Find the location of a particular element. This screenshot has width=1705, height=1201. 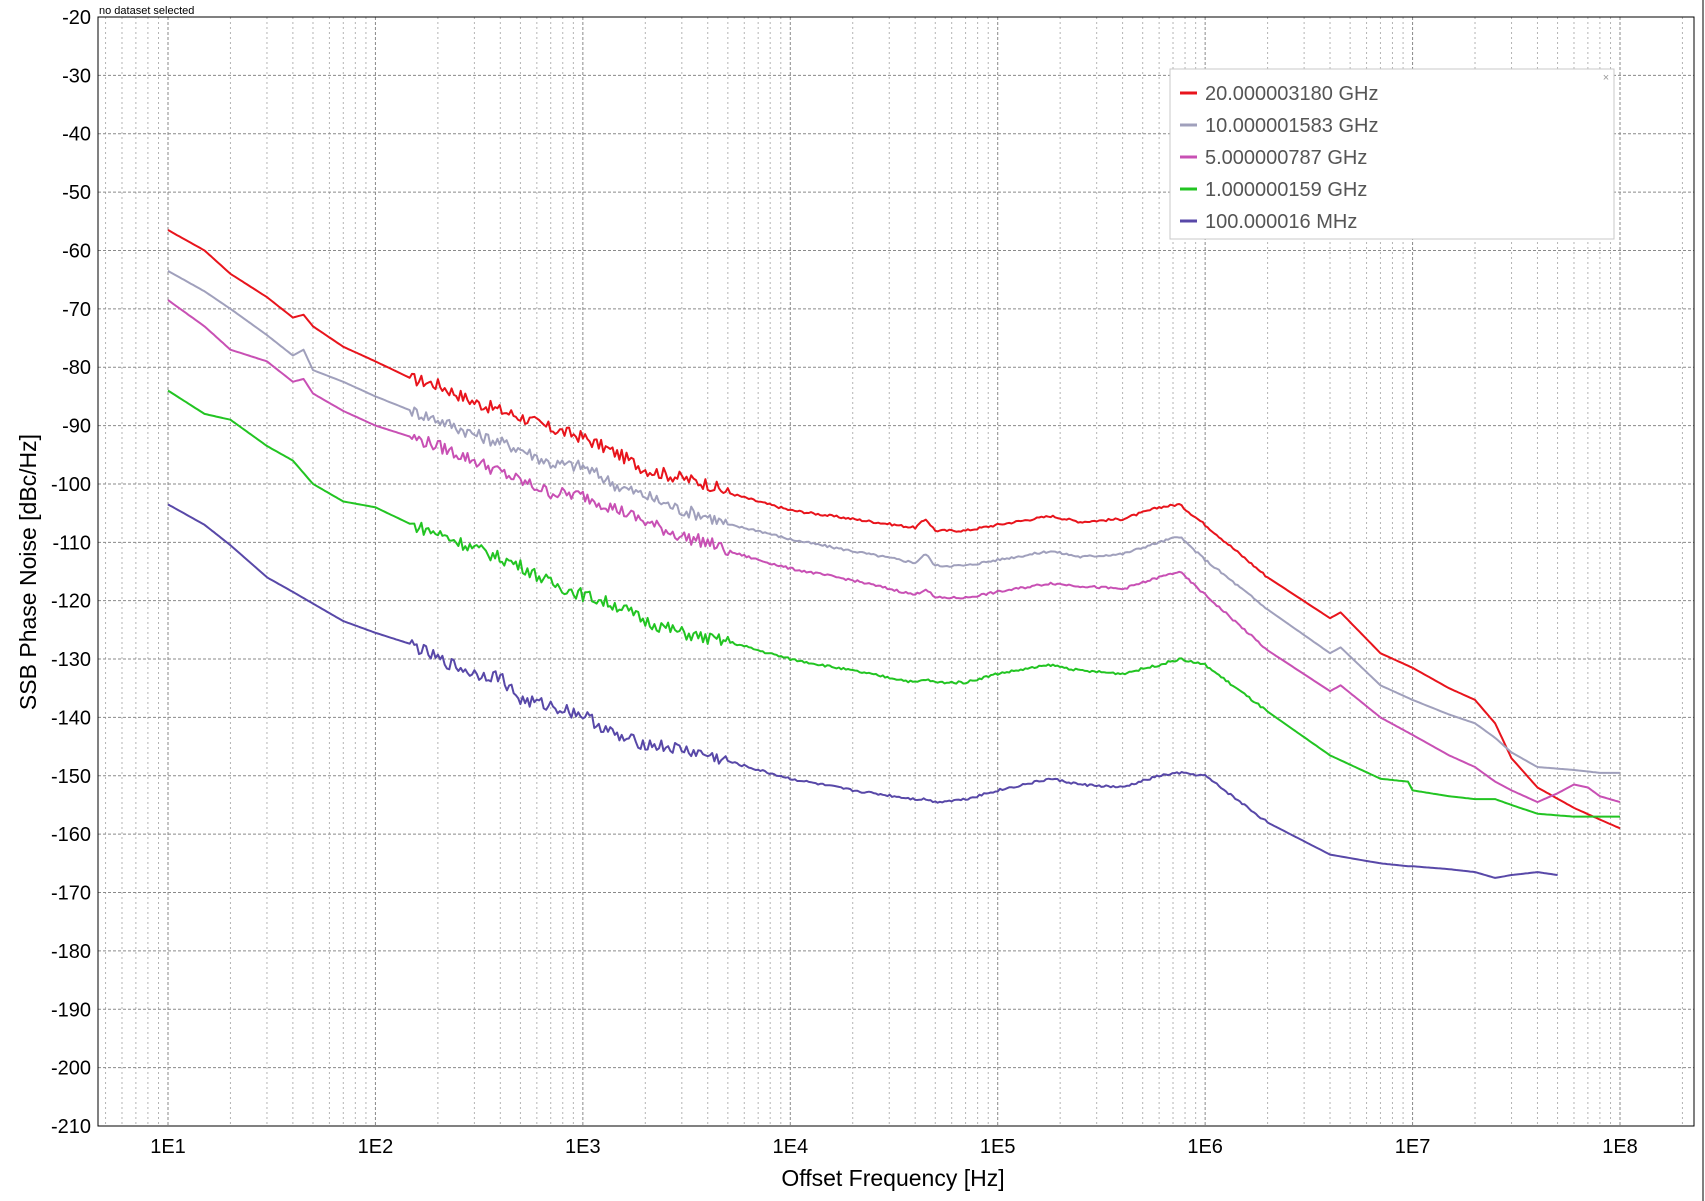

x-tick-label: 1E1 is located at coordinates (168, 1147).